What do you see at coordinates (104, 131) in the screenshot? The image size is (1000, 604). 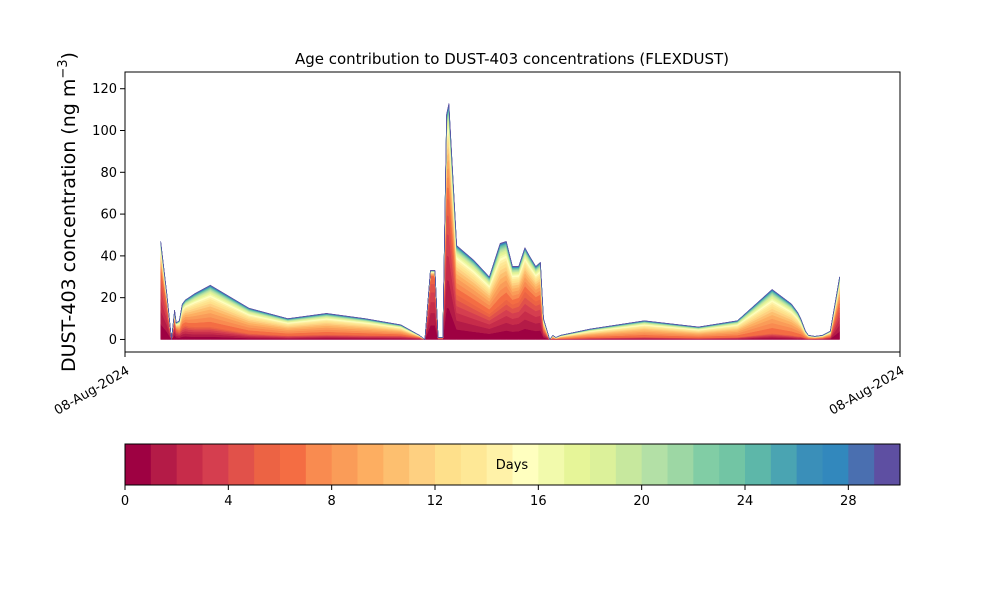 I see `y-tick-label: 100` at bounding box center [104, 131].